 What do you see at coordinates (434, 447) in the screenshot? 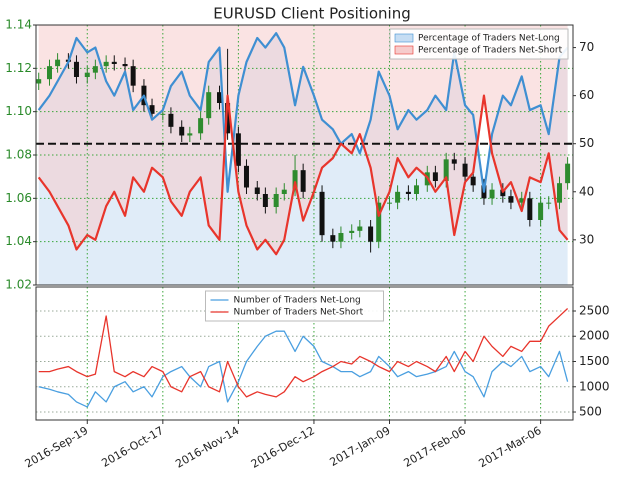
I see `x-tick-label: 2017-Feb-06` at bounding box center [434, 447].